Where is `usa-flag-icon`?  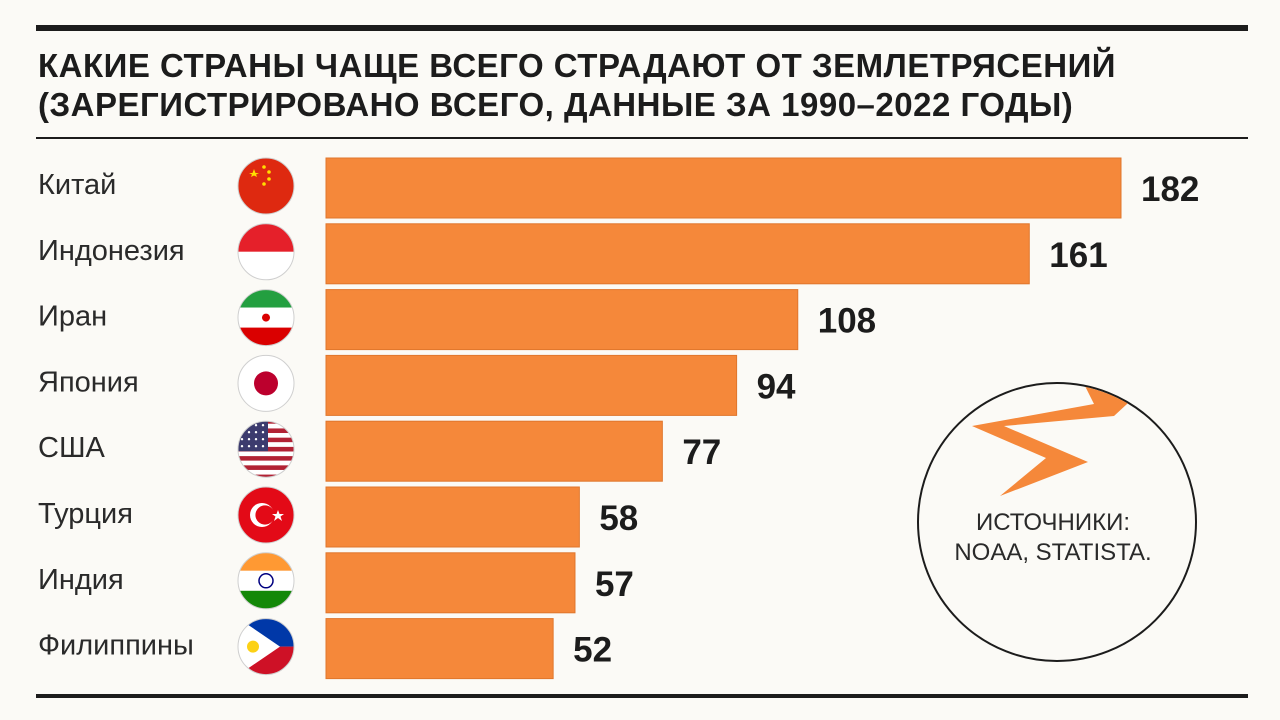 usa-flag-icon is located at coordinates (266, 449).